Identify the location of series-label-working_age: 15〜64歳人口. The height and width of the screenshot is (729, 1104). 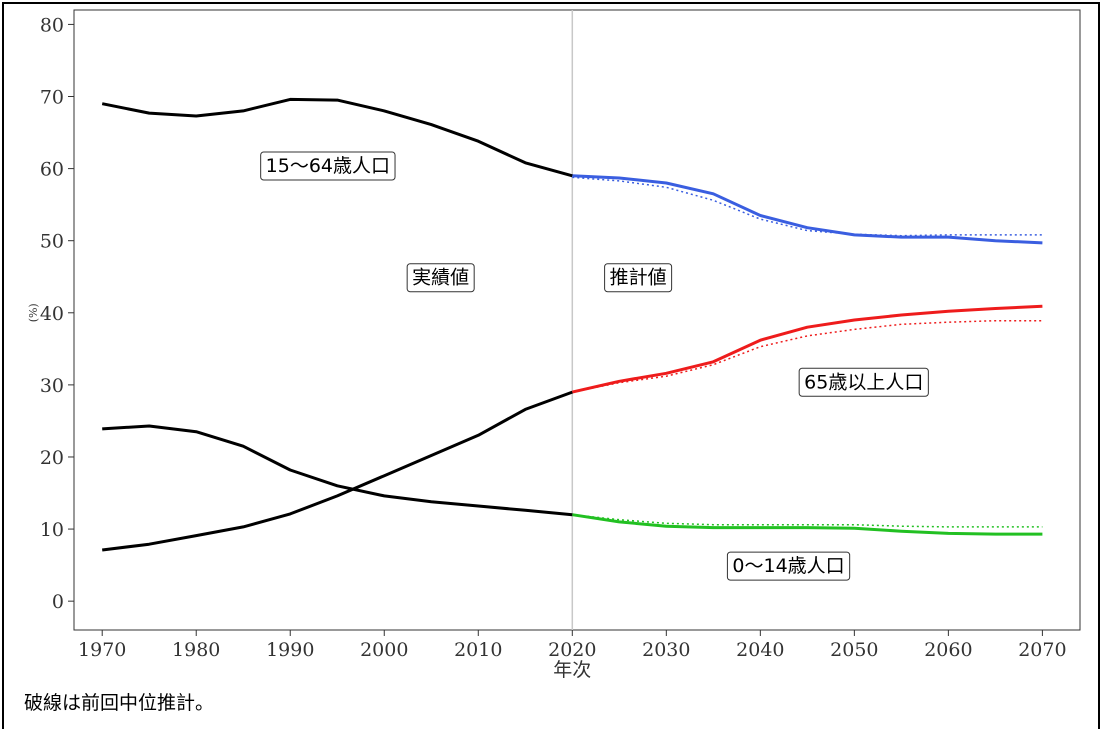
(328, 166).